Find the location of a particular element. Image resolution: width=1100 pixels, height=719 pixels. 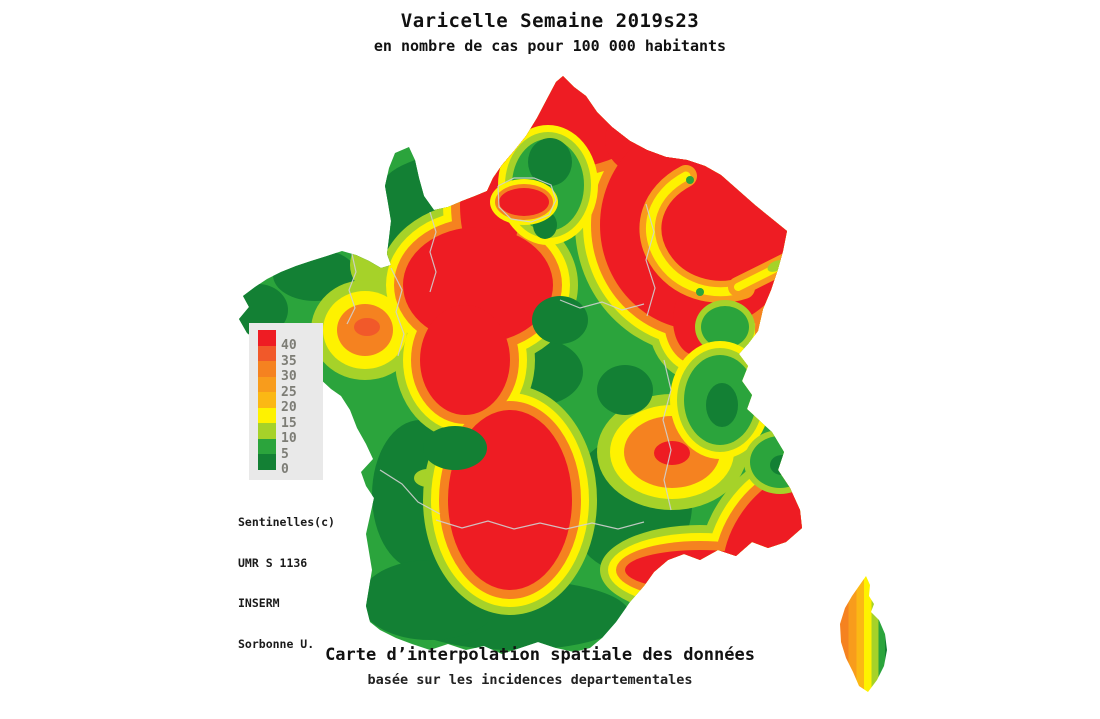

legend-tick-label: 30 is located at coordinates (289, 376).